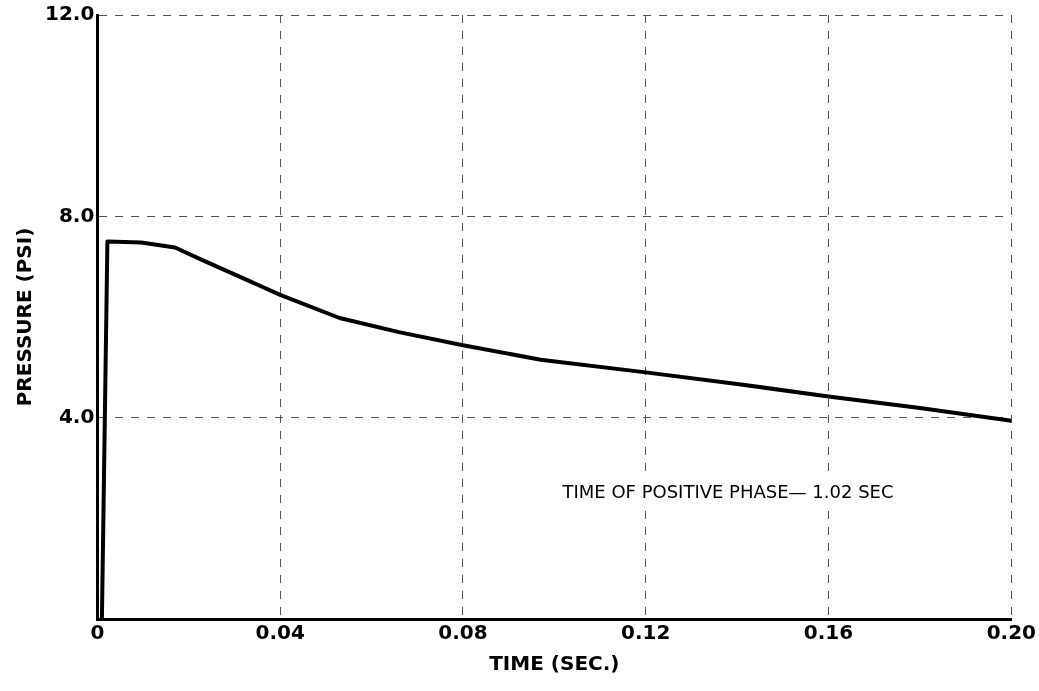  What do you see at coordinates (69, 13) in the screenshot?
I see `y-tick-label: 12.0` at bounding box center [69, 13].